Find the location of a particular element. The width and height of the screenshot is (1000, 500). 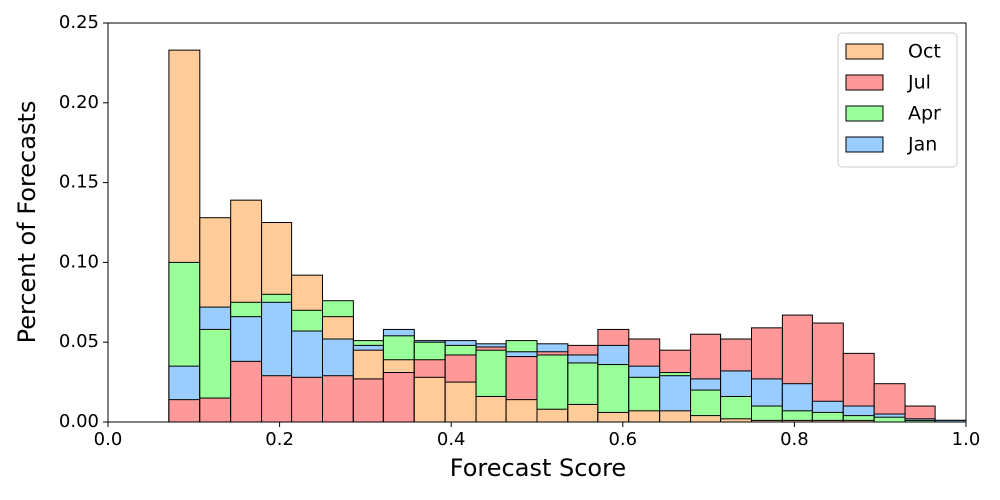

y-axis-label: Percent of Forecasts is located at coordinates (27, 222).